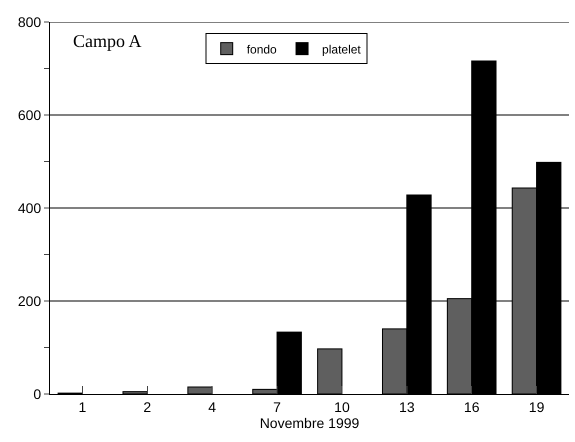  What do you see at coordinates (30, 114) in the screenshot?
I see `y-tick-label: 600` at bounding box center [30, 114].